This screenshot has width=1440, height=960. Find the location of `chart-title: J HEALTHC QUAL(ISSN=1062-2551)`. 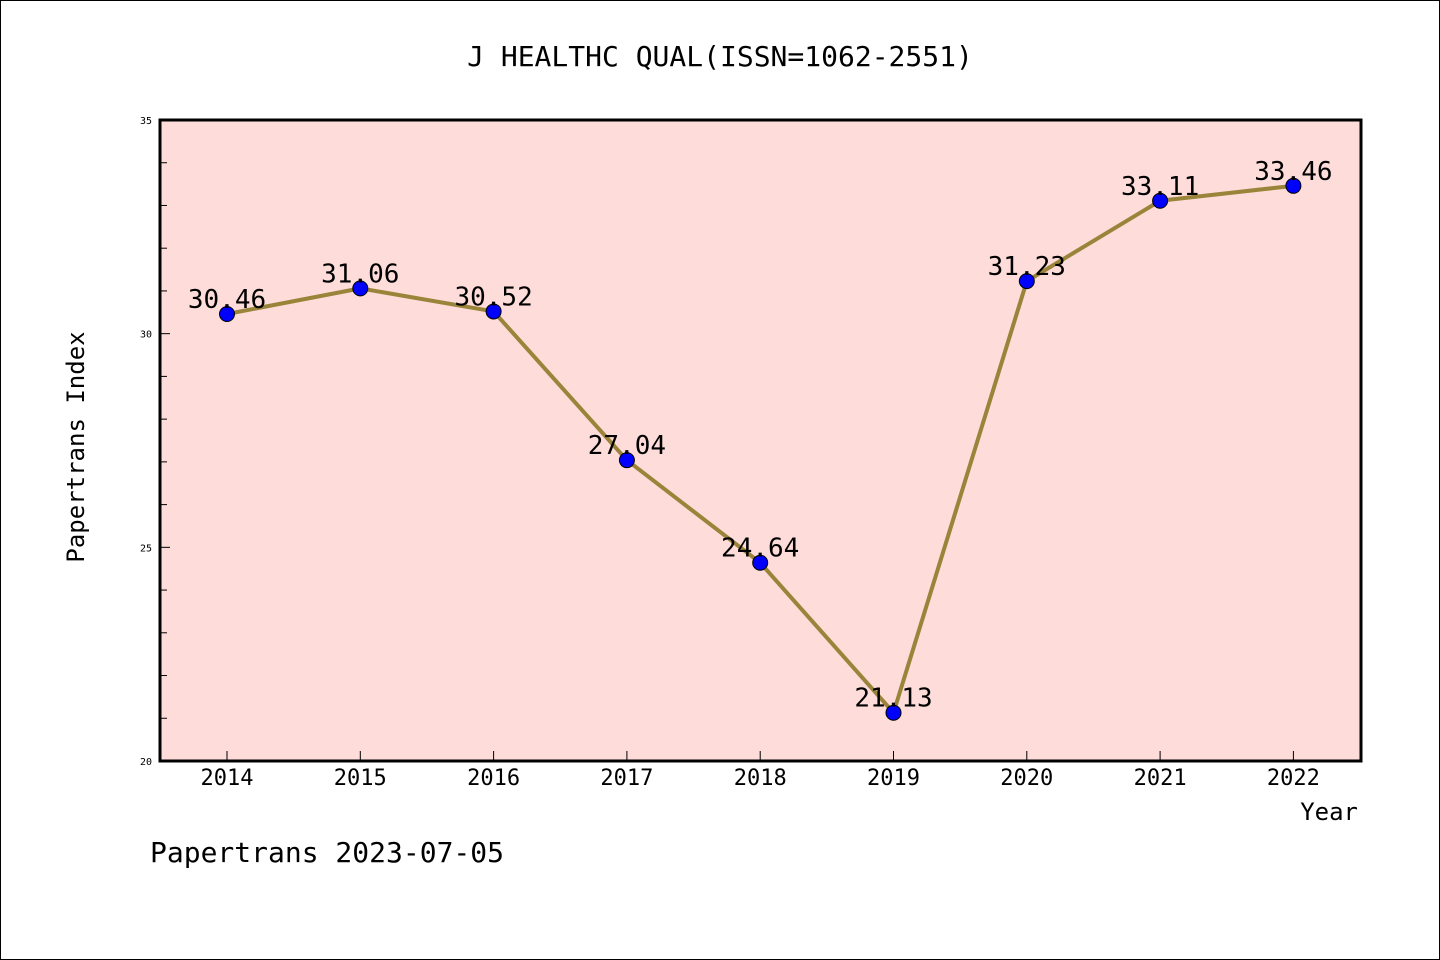

chart-title: J HEALTHC QUAL(ISSN=1062-2551) is located at coordinates (720, 56).